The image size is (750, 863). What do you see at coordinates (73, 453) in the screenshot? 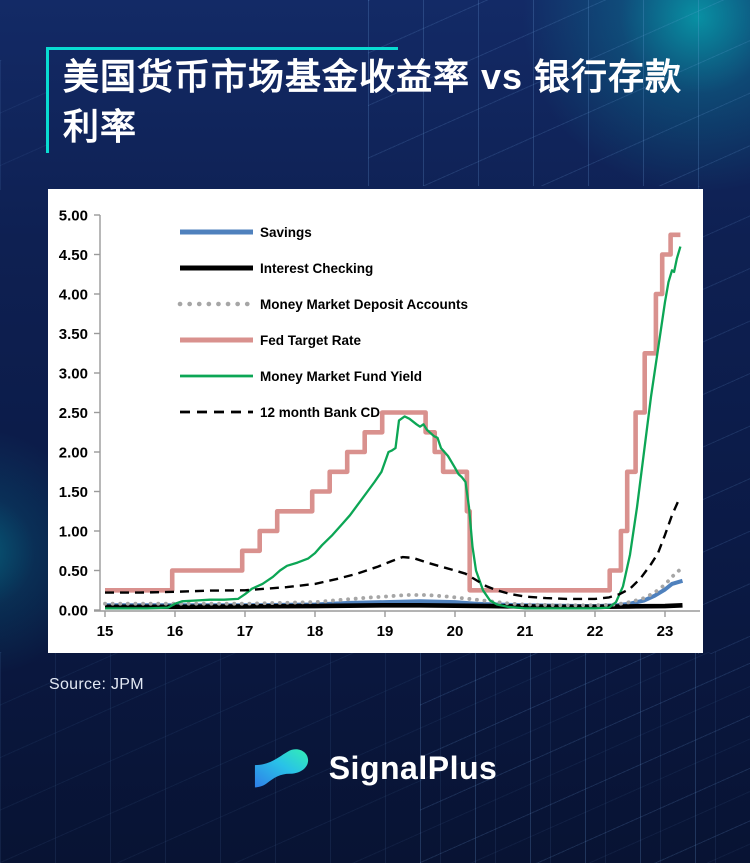
I see `y-tick-label: 2.00` at bounding box center [73, 453].